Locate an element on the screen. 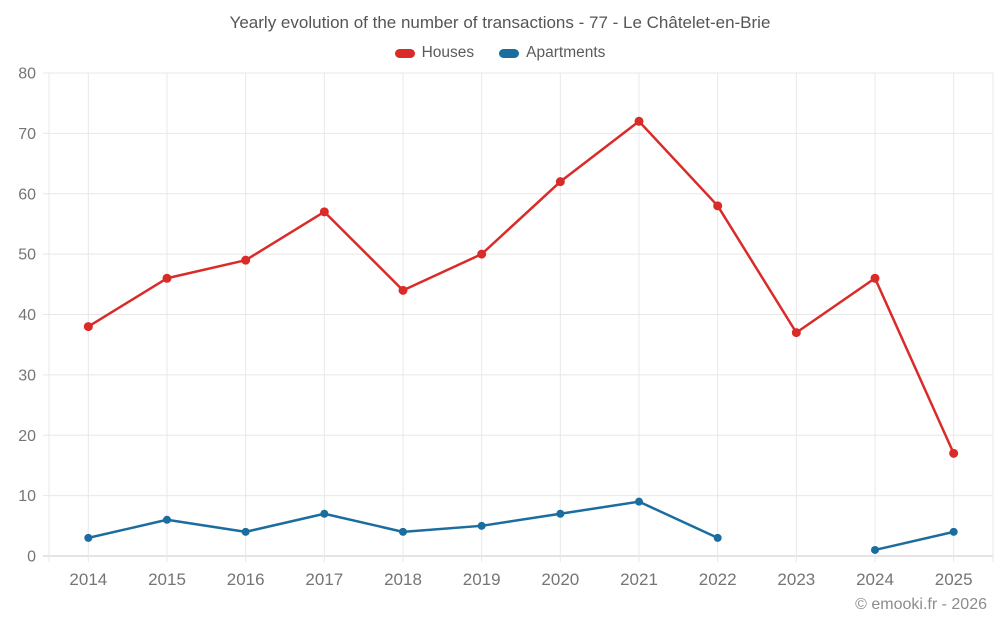 The width and height of the screenshot is (1000, 625). y-tick-label: 0 is located at coordinates (31, 557).